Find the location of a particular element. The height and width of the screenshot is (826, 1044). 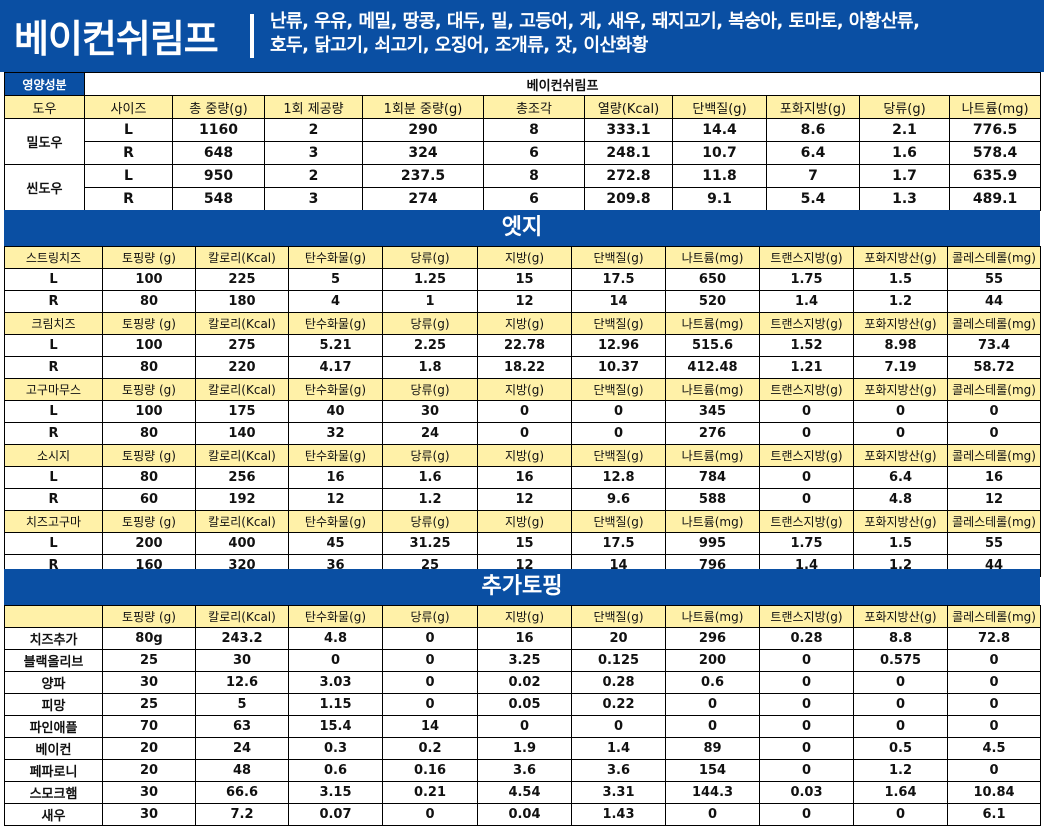

table-row: L 200 400 45 31.25 15 17.5 995 1.75 1.5 55 is located at coordinates (522, 543).